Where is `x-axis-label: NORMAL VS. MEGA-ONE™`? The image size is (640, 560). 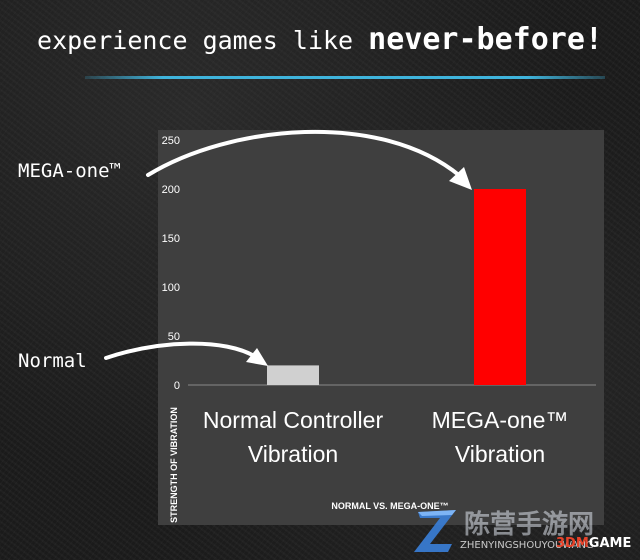
x-axis-label: NORMAL VS. MEGA-ONE™ is located at coordinates (389, 506).